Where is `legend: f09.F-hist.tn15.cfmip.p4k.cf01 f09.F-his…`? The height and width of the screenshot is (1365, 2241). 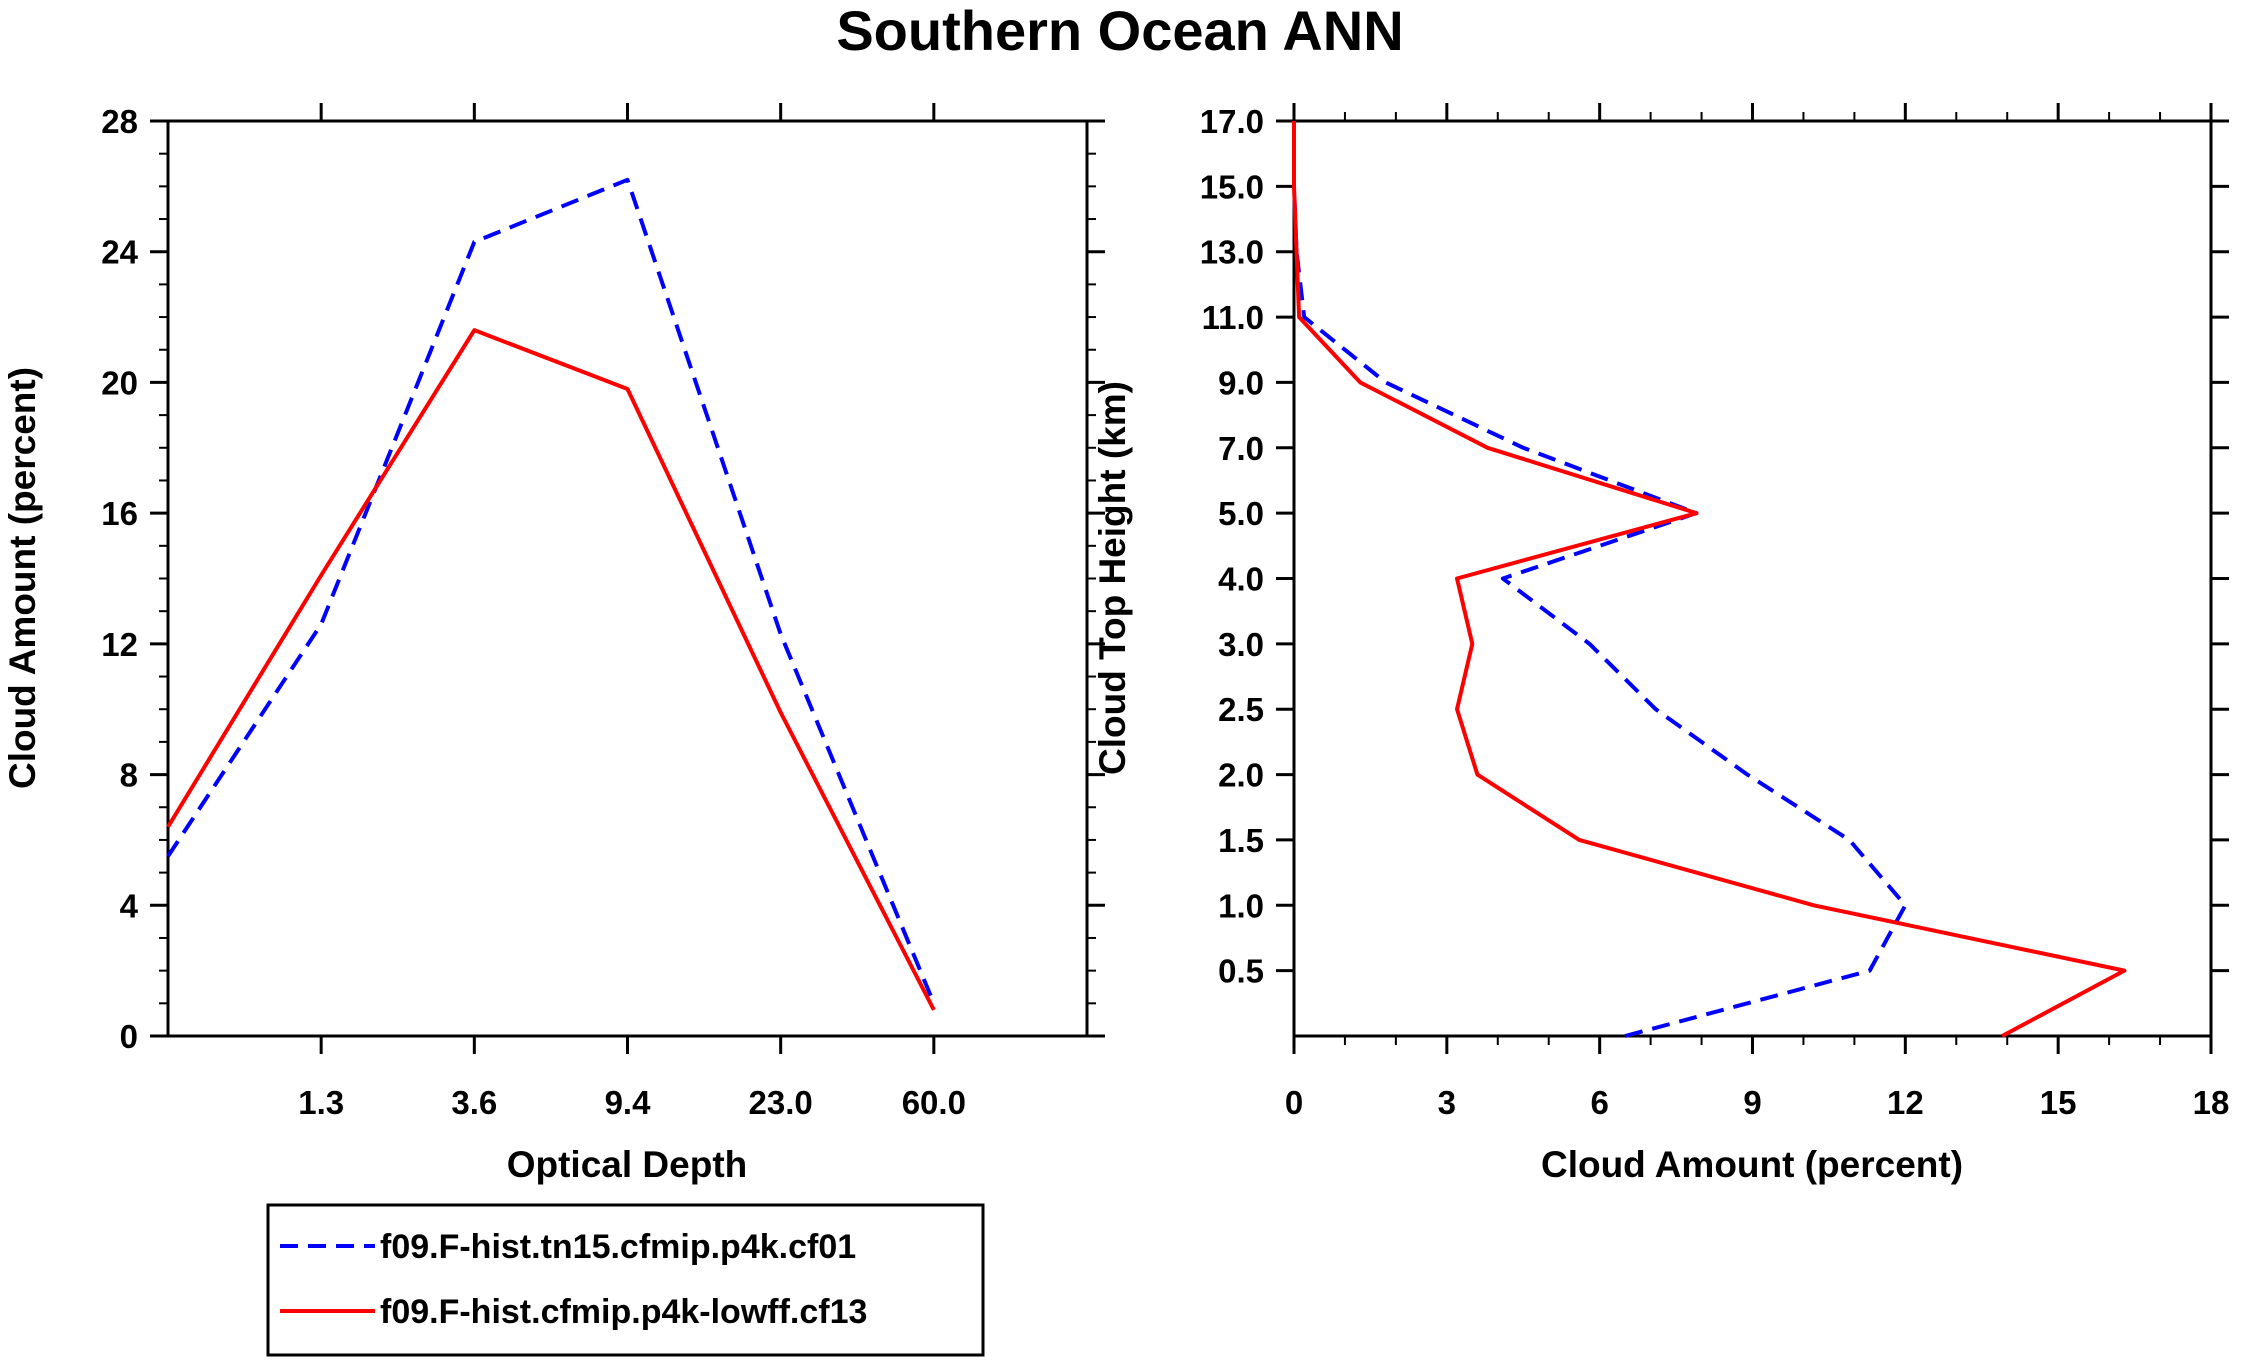
legend: f09.F-hist.tn15.cfmip.p4k.cf01 f09.F-his… is located at coordinates (625, 1280).